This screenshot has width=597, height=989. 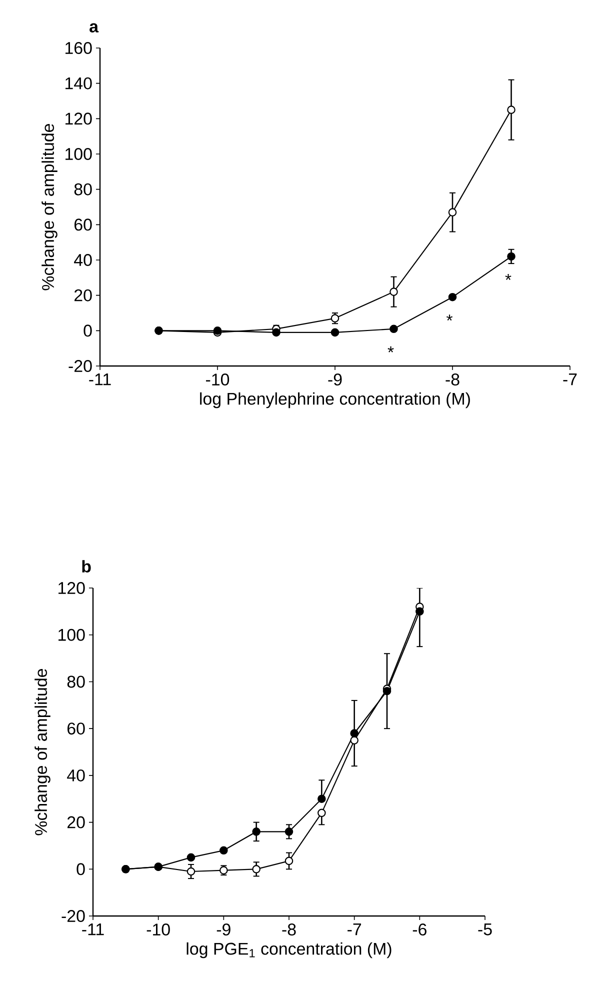 I want to click on x-axis-title: log PGE$_{1}$ concentration (M), so click(x=289, y=950).